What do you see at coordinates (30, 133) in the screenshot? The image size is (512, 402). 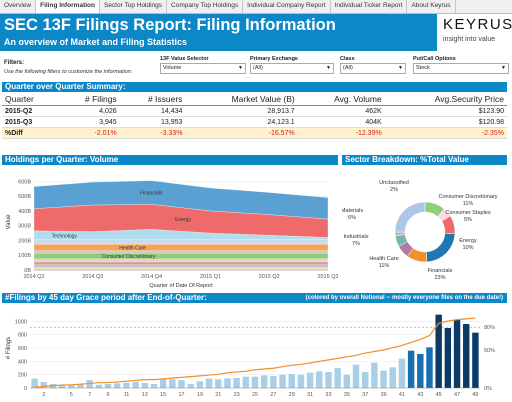 I see `table-cell: %Diff` at bounding box center [30, 133].